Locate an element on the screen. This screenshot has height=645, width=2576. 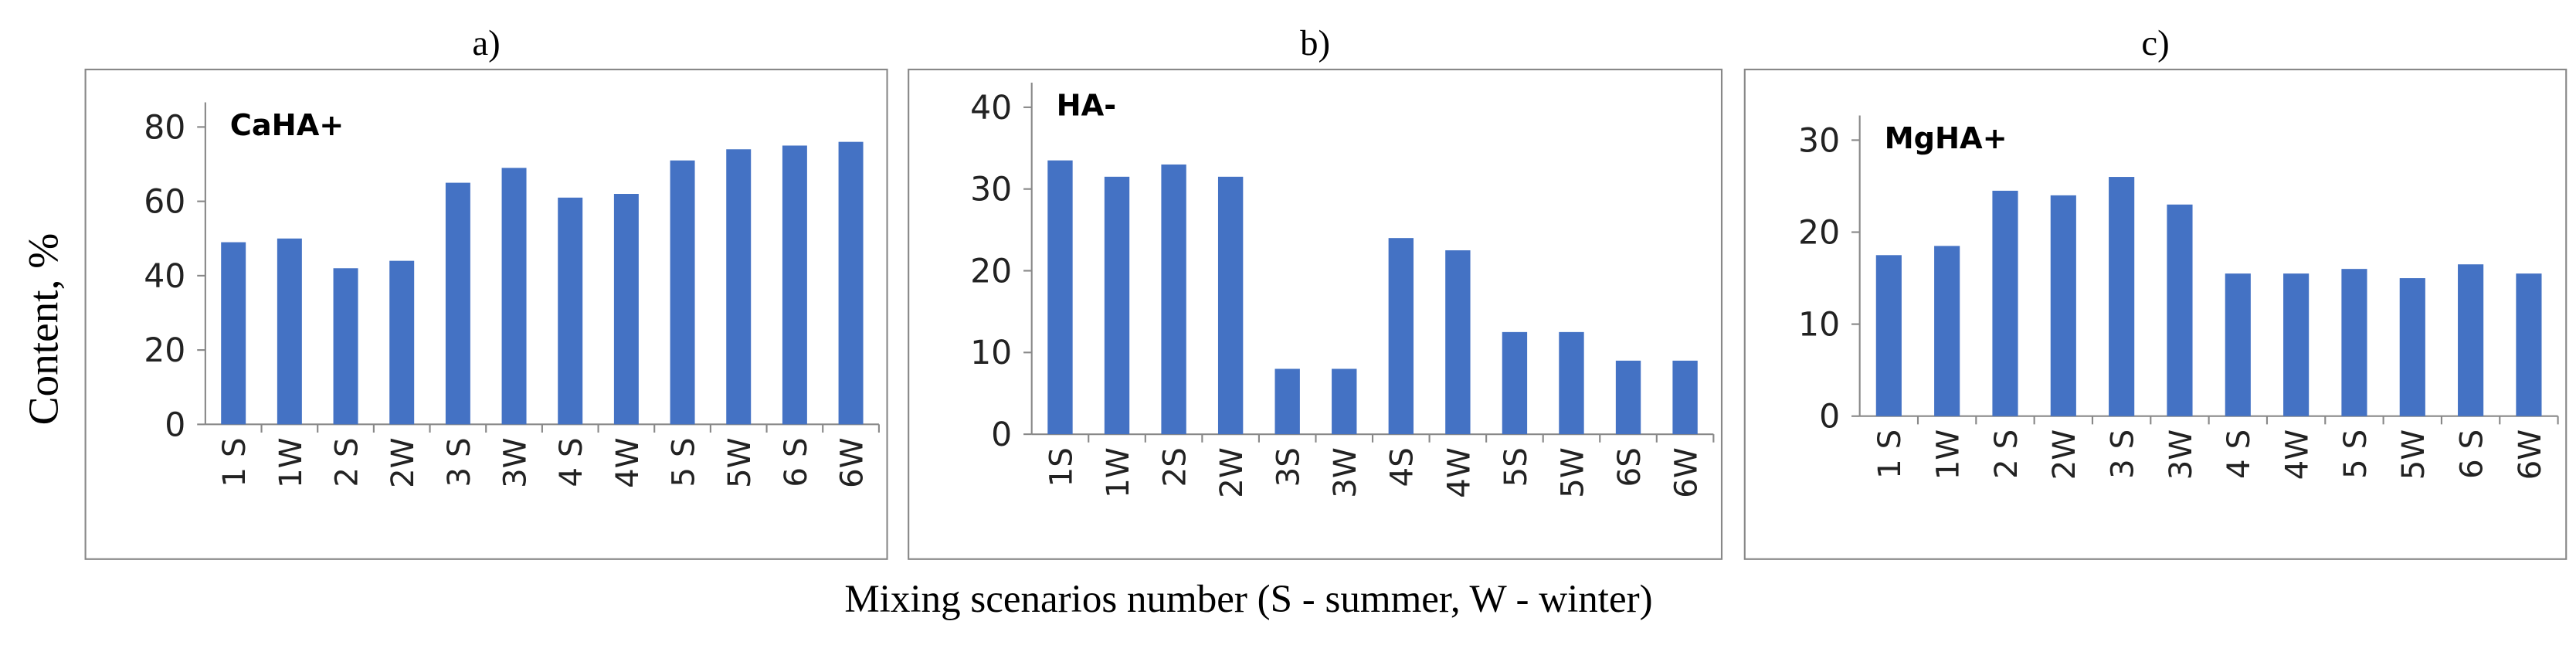
panel-title: a) is located at coordinates (486, 43).